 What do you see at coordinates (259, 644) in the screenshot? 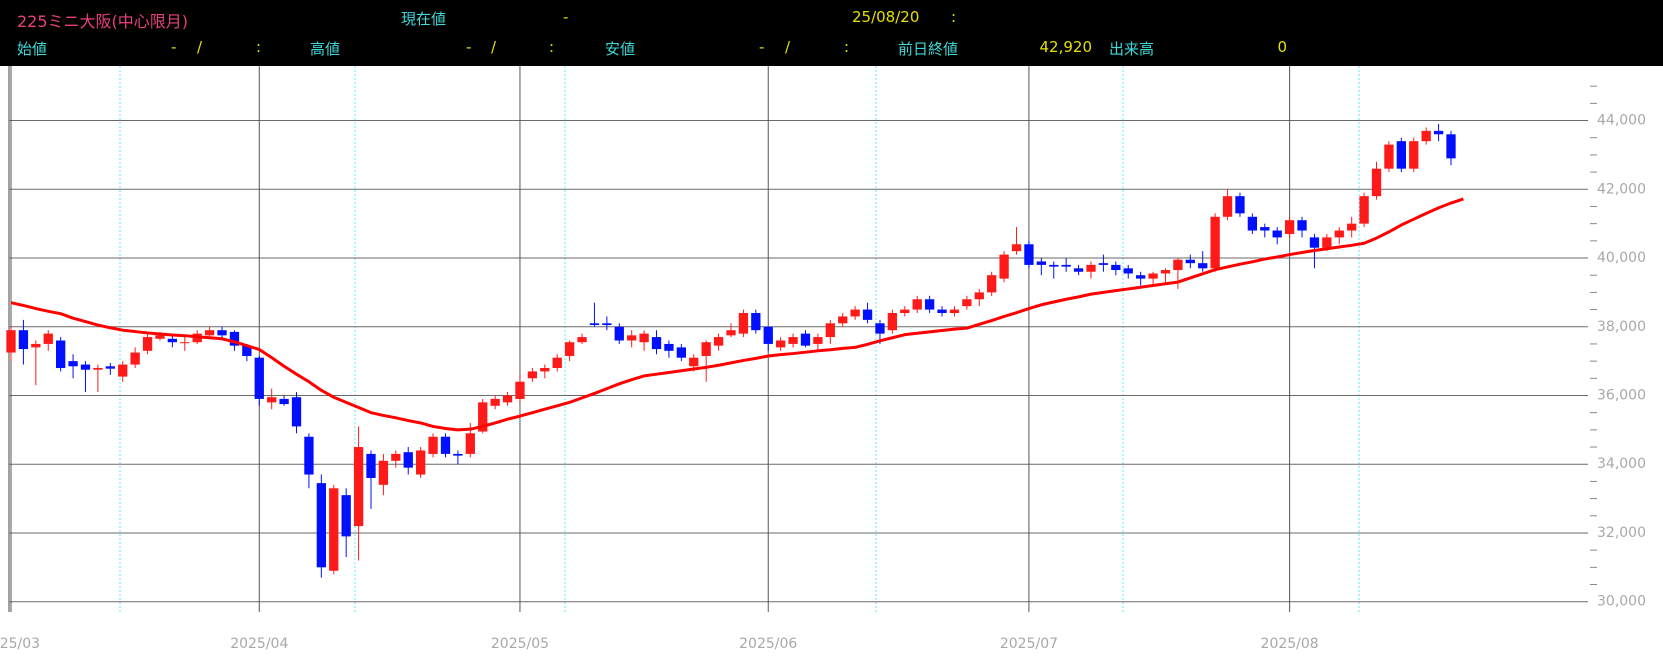
I see `x-tick-label: 2025/04` at bounding box center [259, 644].